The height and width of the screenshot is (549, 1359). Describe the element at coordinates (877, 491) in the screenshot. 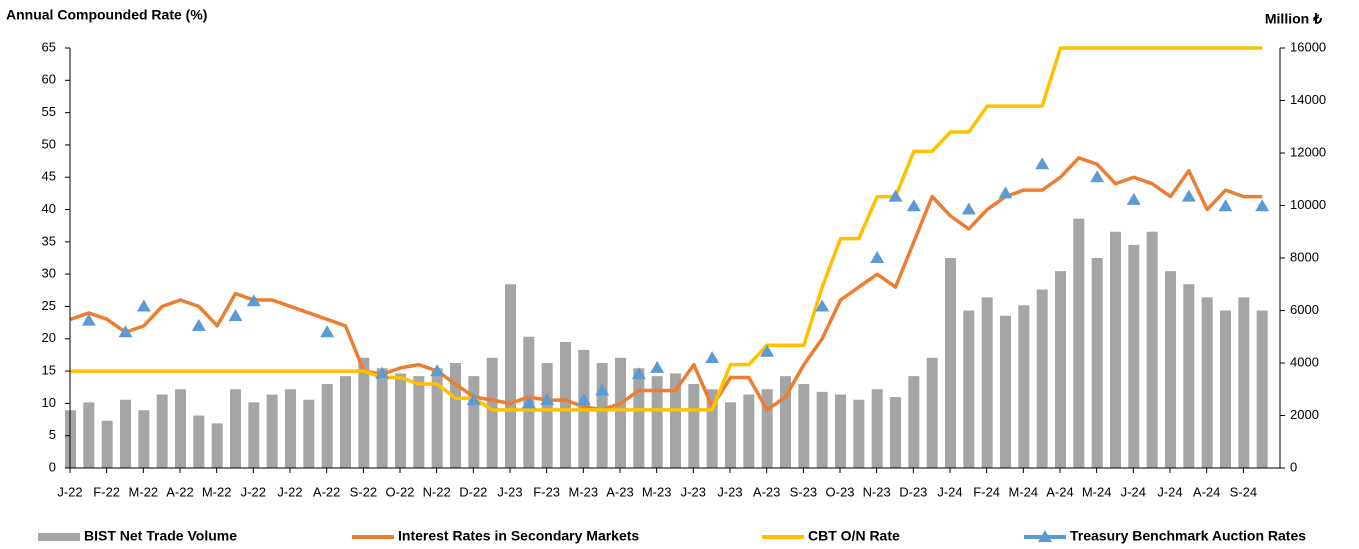

I see `x-tick-label: N-23` at that location.